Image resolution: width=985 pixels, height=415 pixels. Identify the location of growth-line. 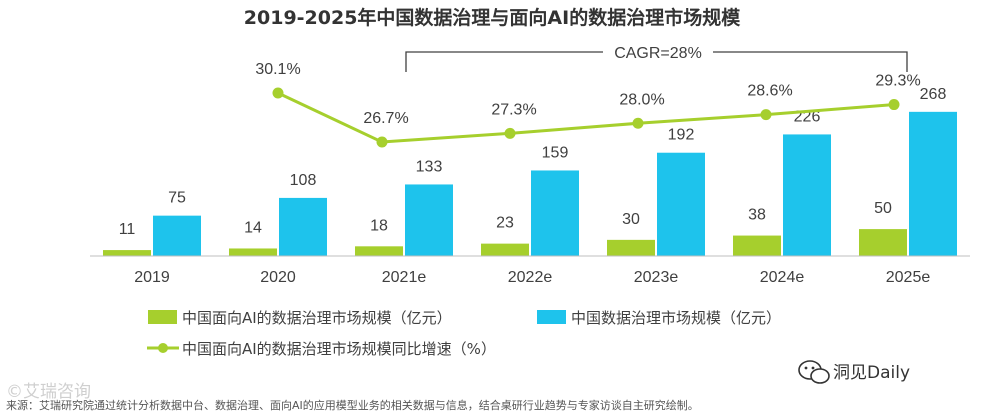
(586, 117).